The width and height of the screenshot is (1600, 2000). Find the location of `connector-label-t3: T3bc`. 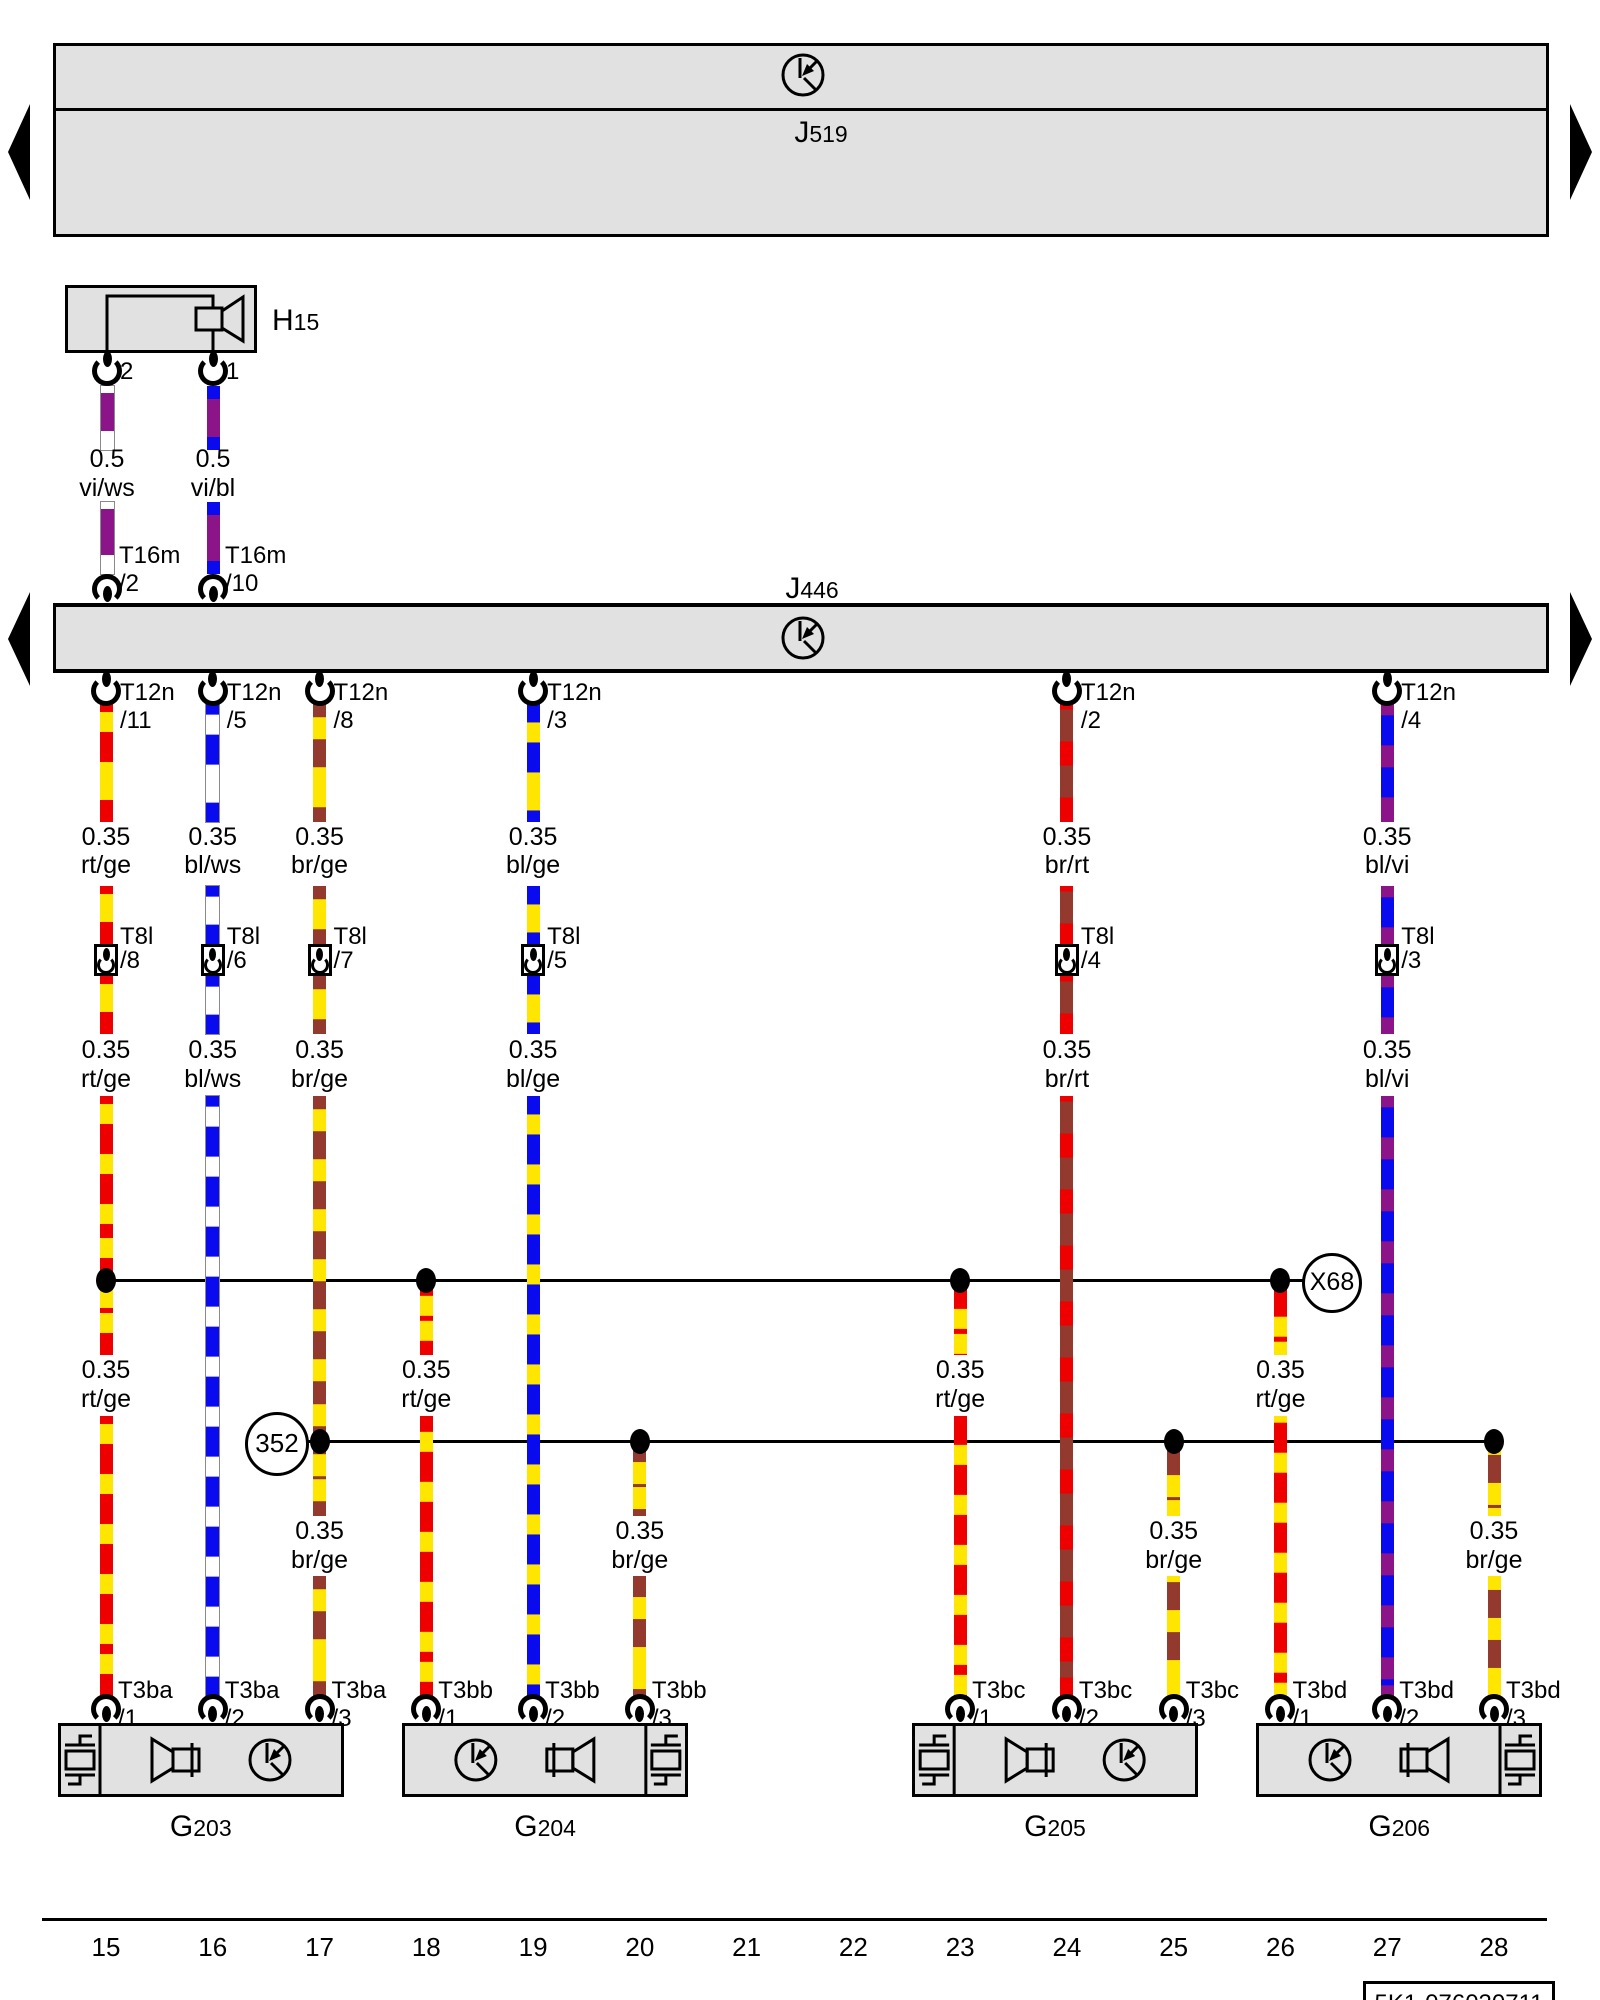

connector-label-t3: T3bc is located at coordinates (1212, 1690).